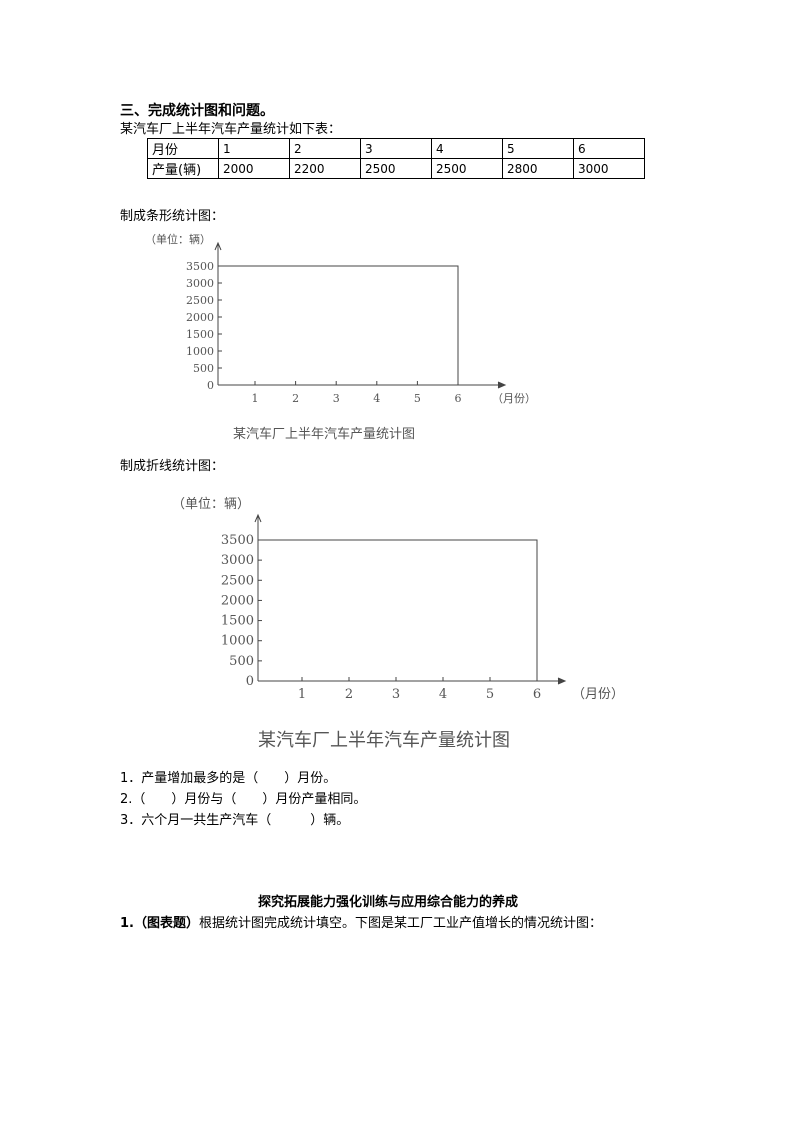 This screenshot has height=1123, width=794. Describe the element at coordinates (172, 216) in the screenshot. I see `bar-chart-label: 制成条形统计图：` at that location.